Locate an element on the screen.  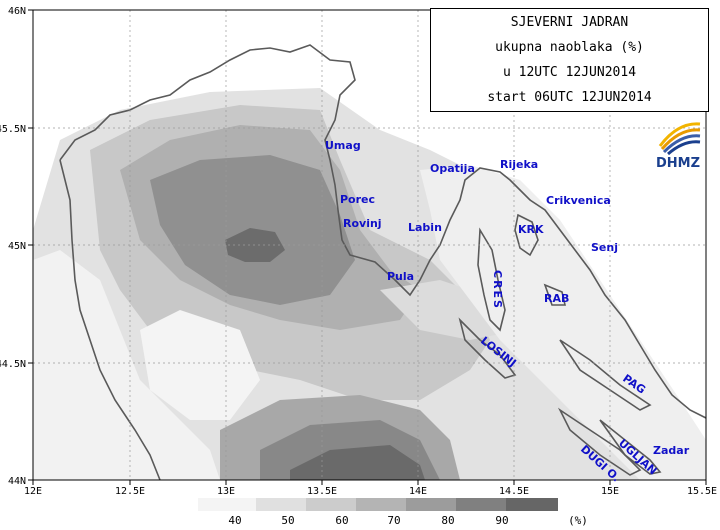
x-axis-labels: 12E 12.5E 13E 13.5E 14E 14.5E 15E 15.5E is located at coordinates (370, 491).